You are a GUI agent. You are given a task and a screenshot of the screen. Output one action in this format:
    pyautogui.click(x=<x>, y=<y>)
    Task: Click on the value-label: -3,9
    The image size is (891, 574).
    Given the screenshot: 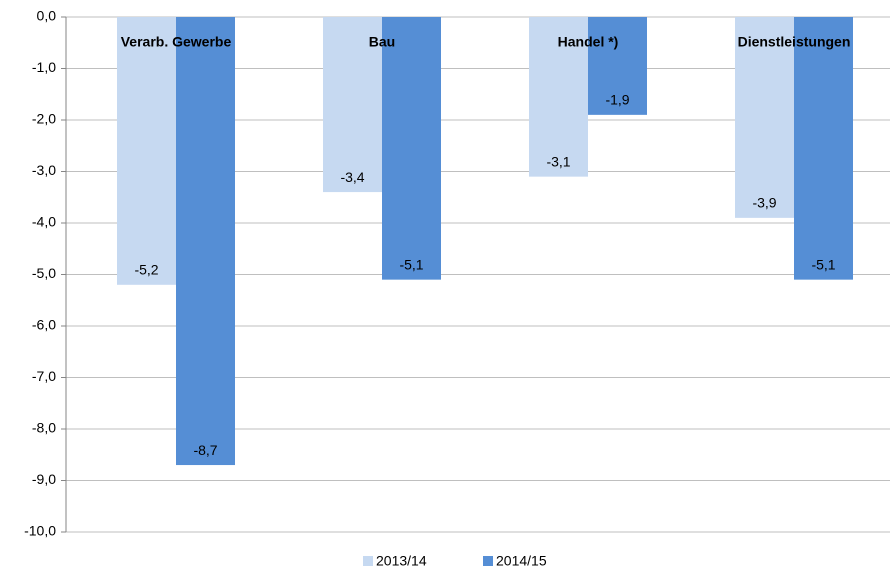 What is the action you would take?
    pyautogui.click(x=764, y=203)
    